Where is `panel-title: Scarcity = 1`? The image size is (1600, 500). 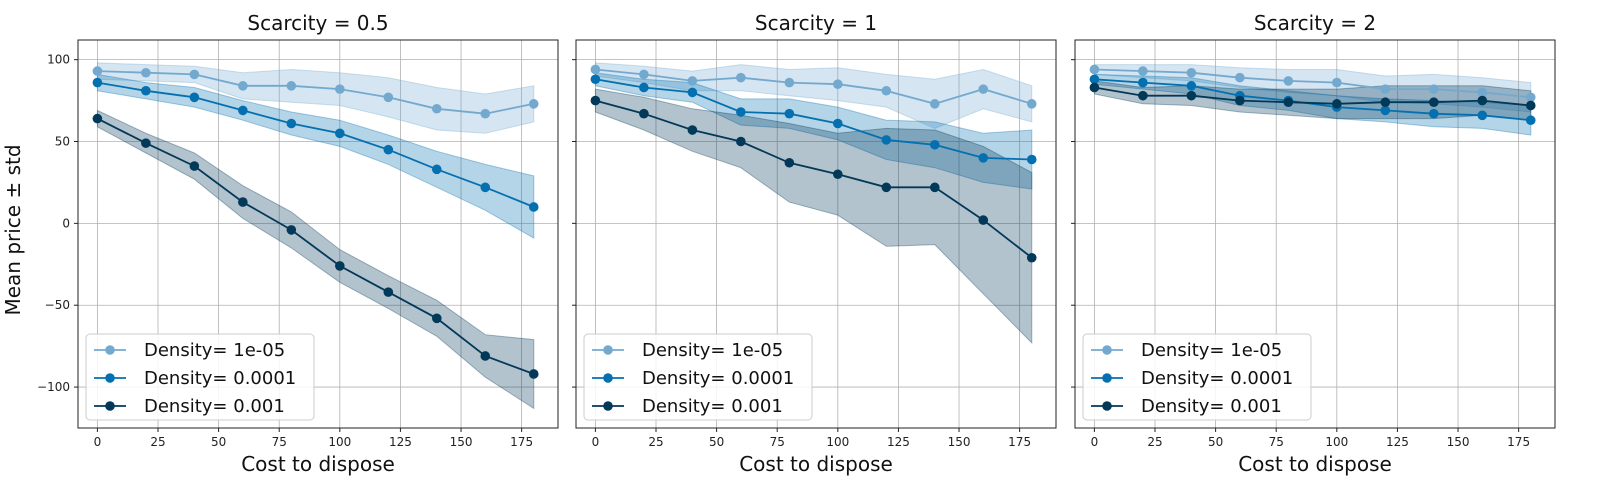
panel-title: Scarcity = 1 is located at coordinates (816, 23).